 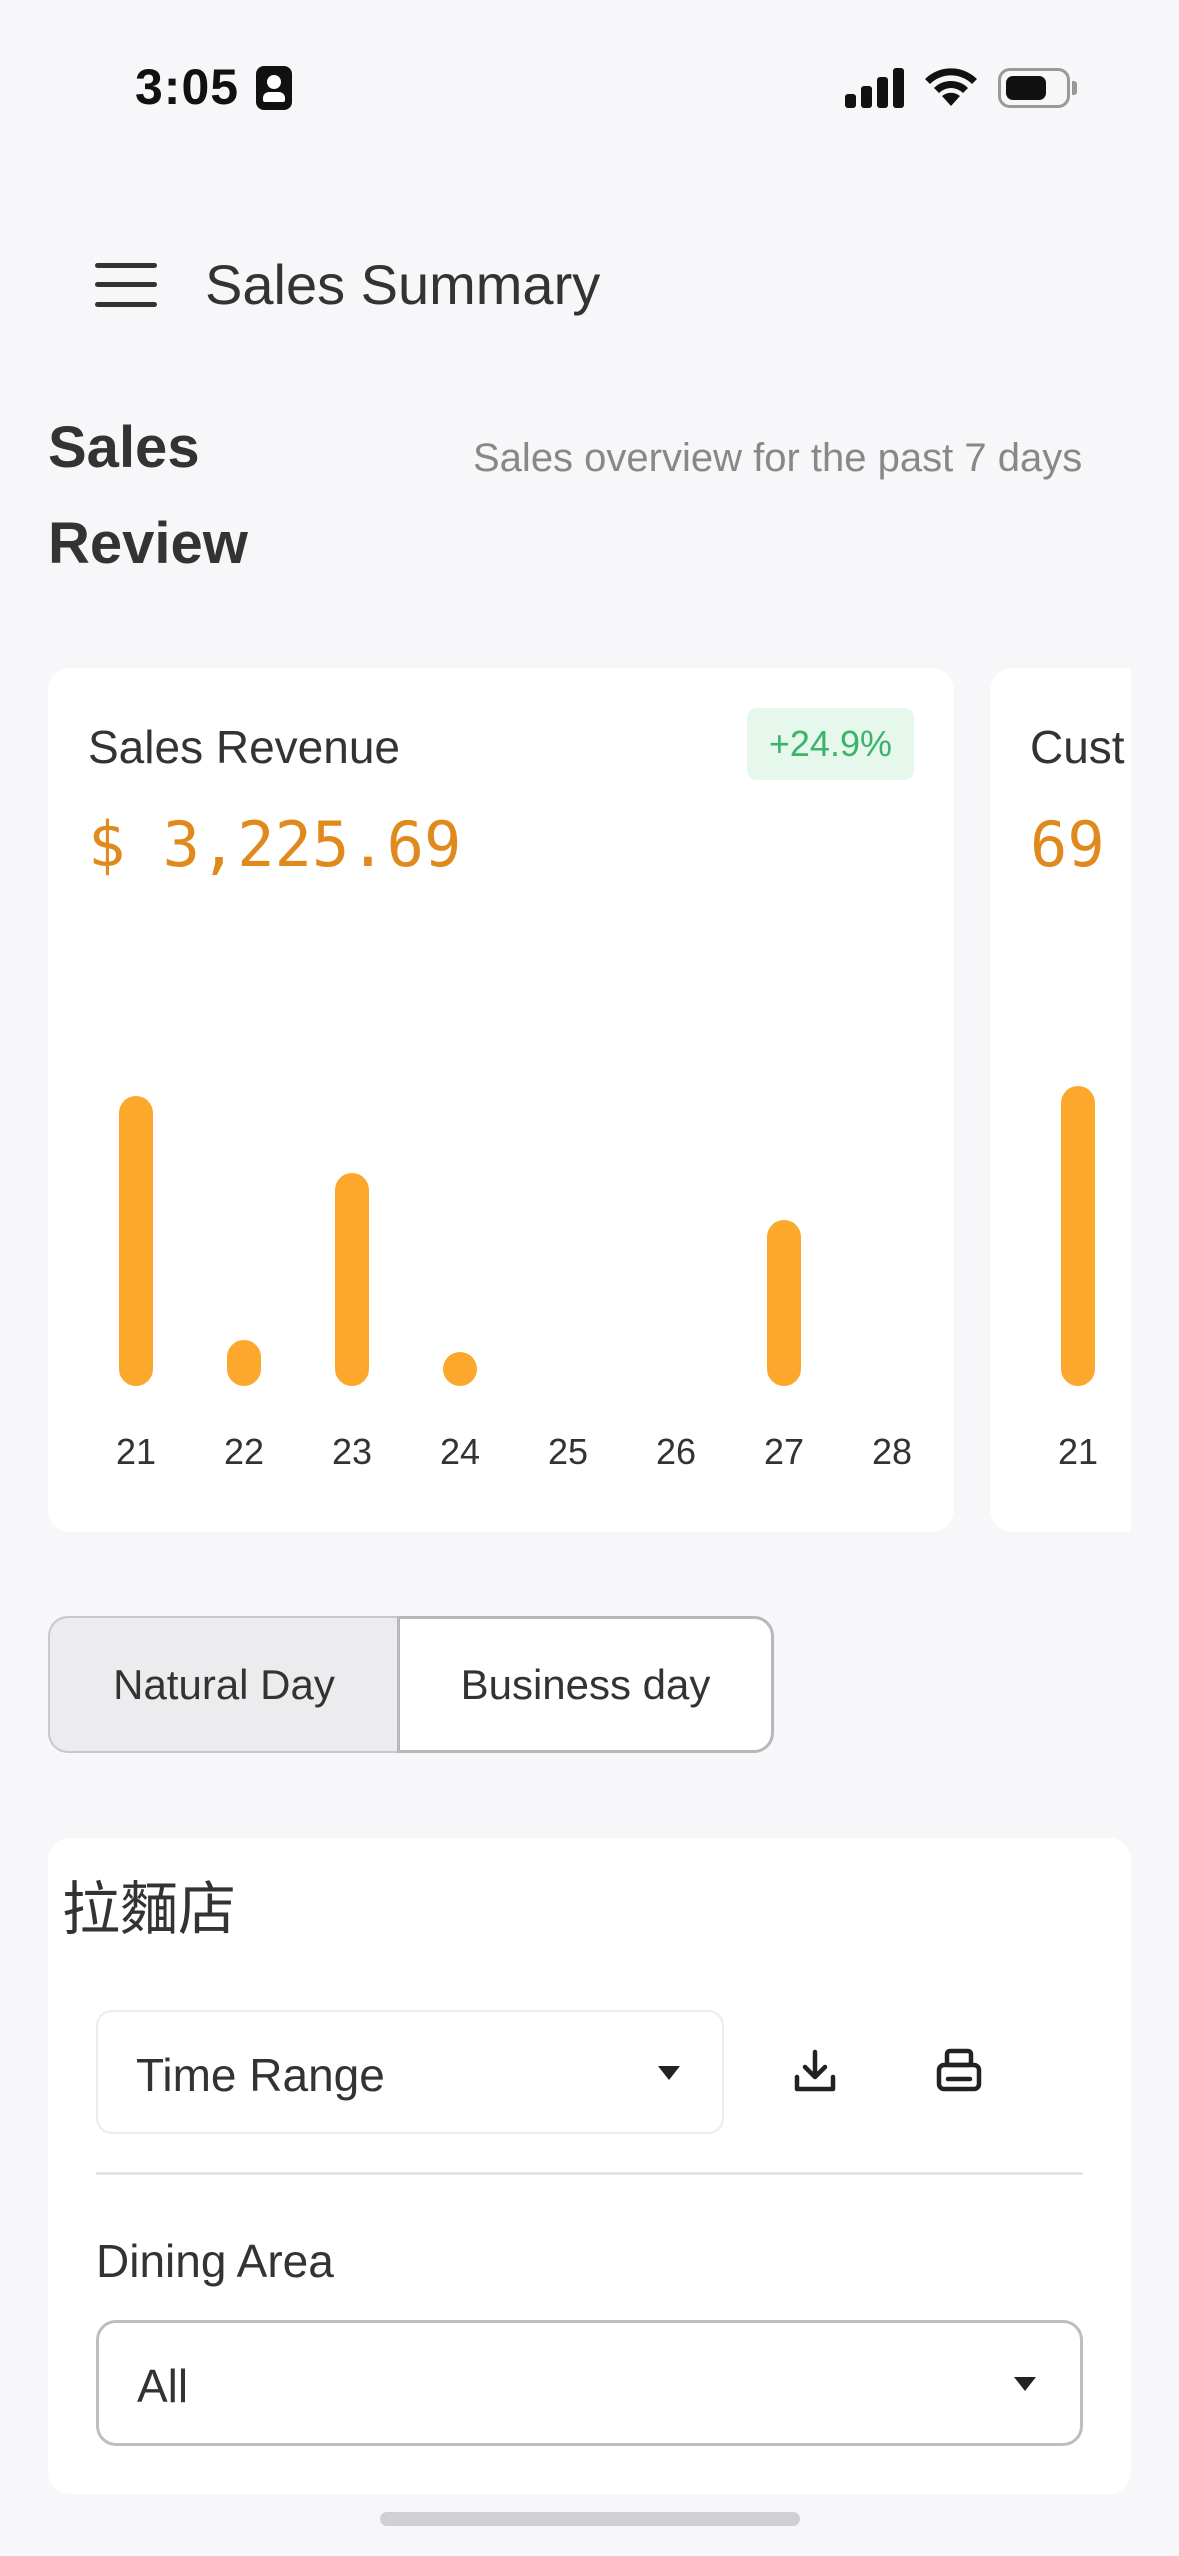 I want to click on day-type-toggle: Natural Day Business day, so click(x=411, y=1684).